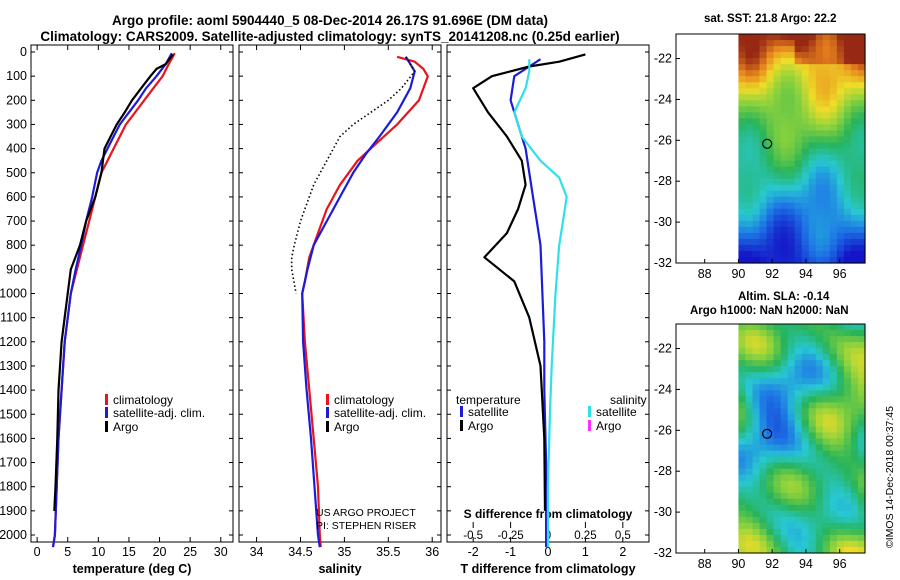  I want to click on x-tick-label-temperature: 20, so click(160, 552).